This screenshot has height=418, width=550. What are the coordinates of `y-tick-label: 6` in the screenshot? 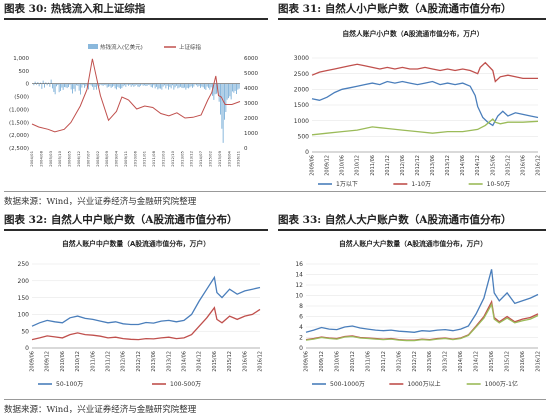 It's located at (301, 317).